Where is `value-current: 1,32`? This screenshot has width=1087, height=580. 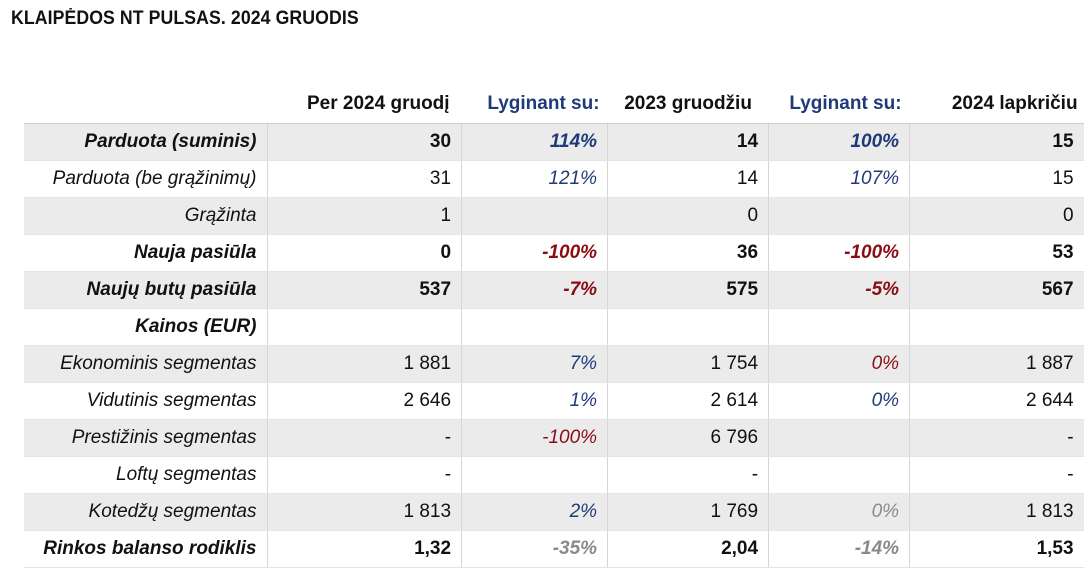 value-current: 1,32 is located at coordinates (365, 549).